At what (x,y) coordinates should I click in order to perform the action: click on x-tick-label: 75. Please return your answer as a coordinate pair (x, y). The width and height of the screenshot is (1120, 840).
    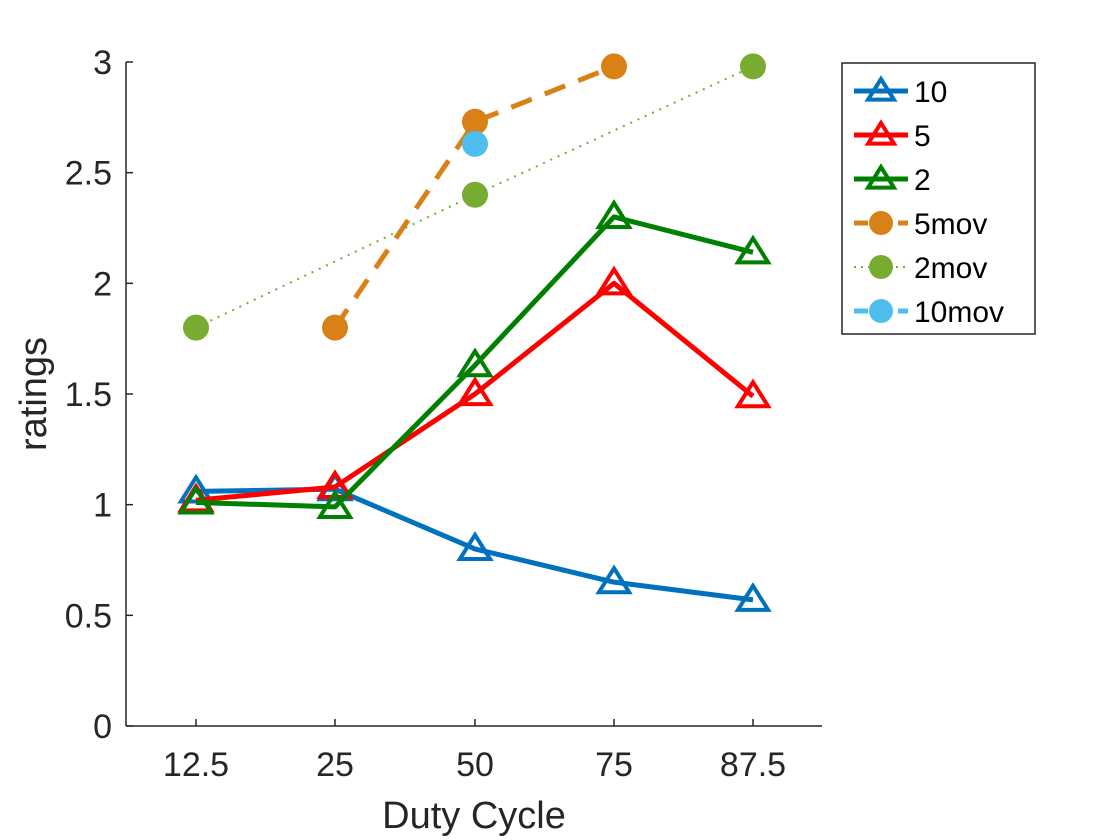
    Looking at the image, I should click on (614, 765).